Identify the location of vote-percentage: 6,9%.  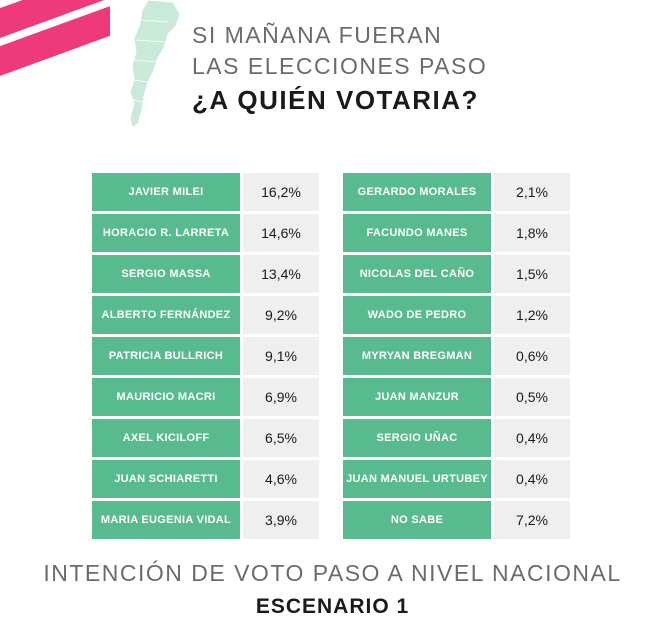
(281, 398).